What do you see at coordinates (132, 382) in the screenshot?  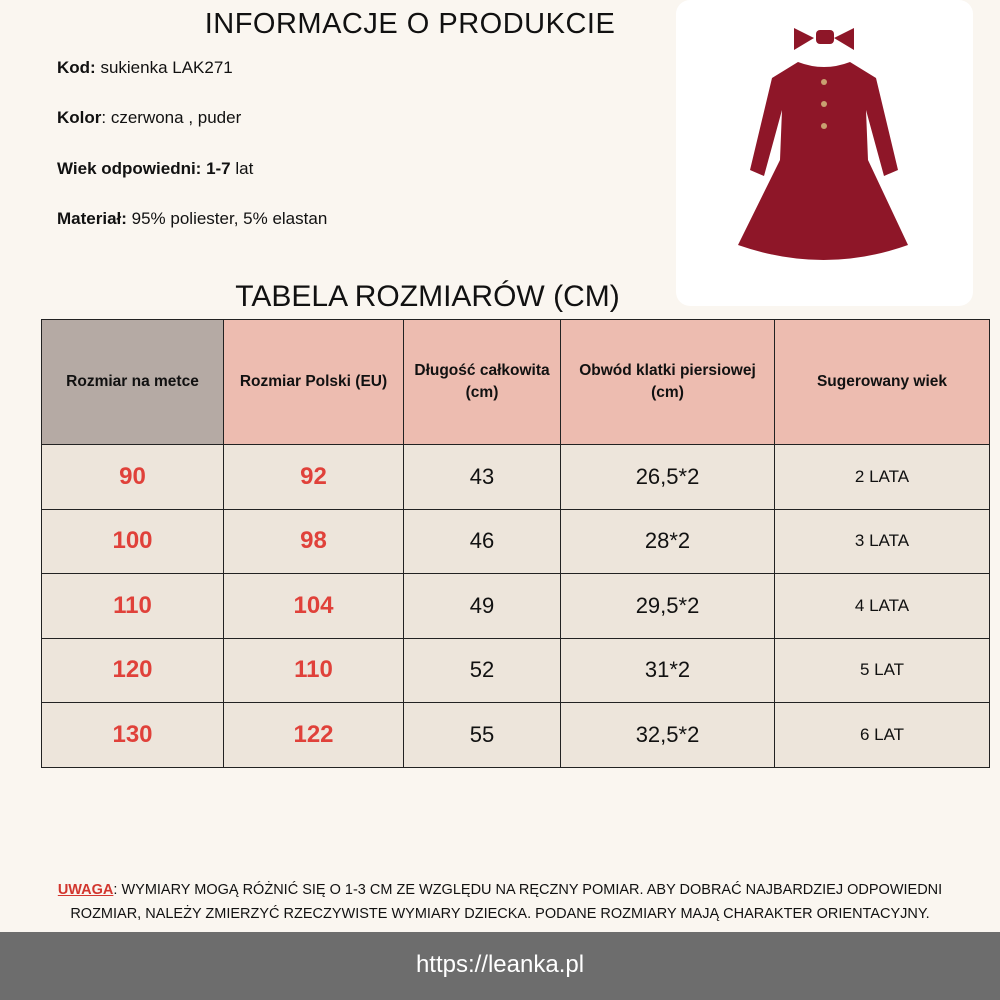 I see `header-cell: Rozmiar na metce` at bounding box center [132, 382].